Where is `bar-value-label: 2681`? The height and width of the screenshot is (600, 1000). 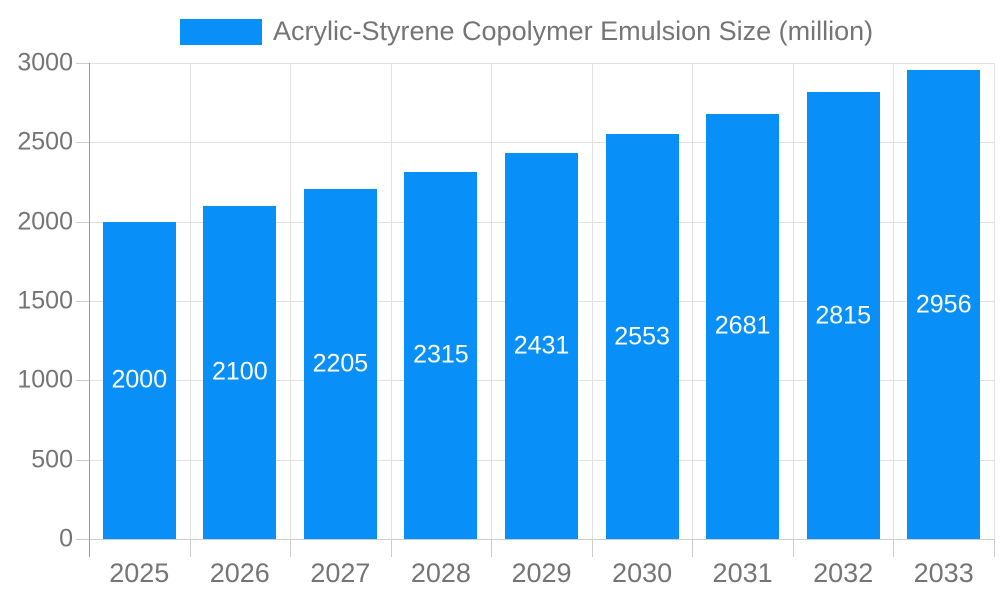 bar-value-label: 2681 is located at coordinates (742, 325).